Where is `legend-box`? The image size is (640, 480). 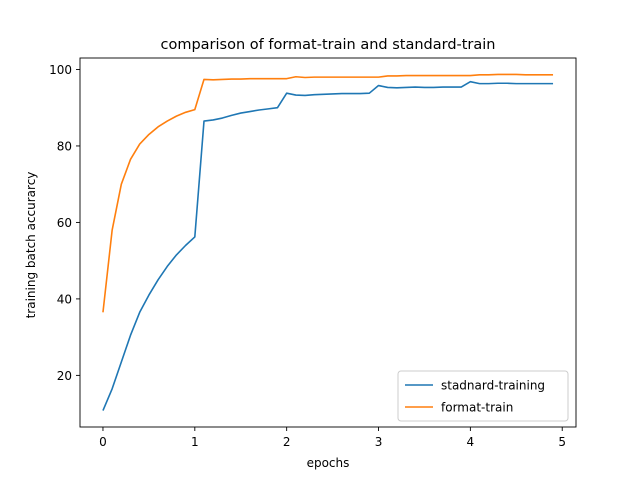 legend-box is located at coordinates (483, 396).